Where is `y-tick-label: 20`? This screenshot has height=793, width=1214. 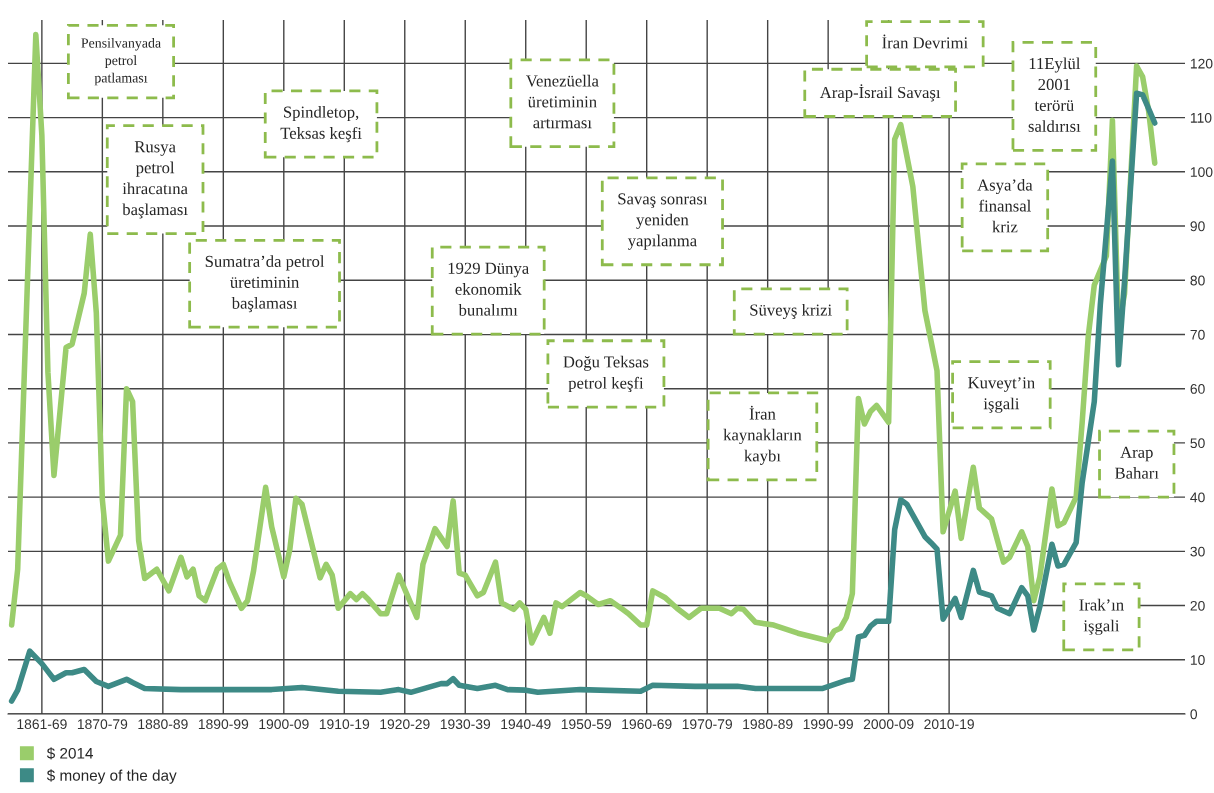 y-tick-label: 20 is located at coordinates (1197, 605).